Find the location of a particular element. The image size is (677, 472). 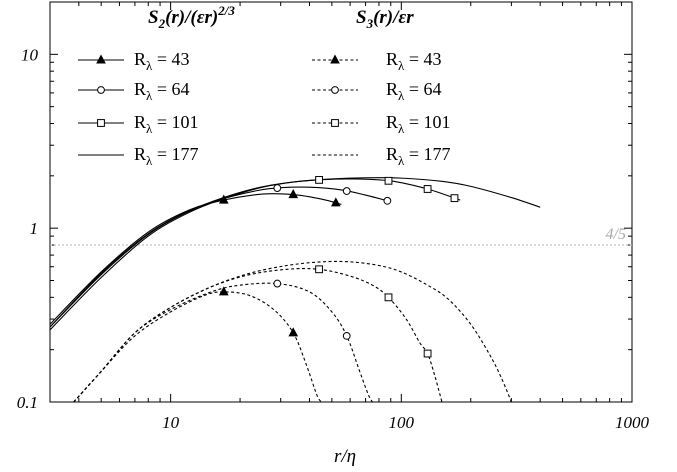

series-line-s3-circle is located at coordinates (223, 342).